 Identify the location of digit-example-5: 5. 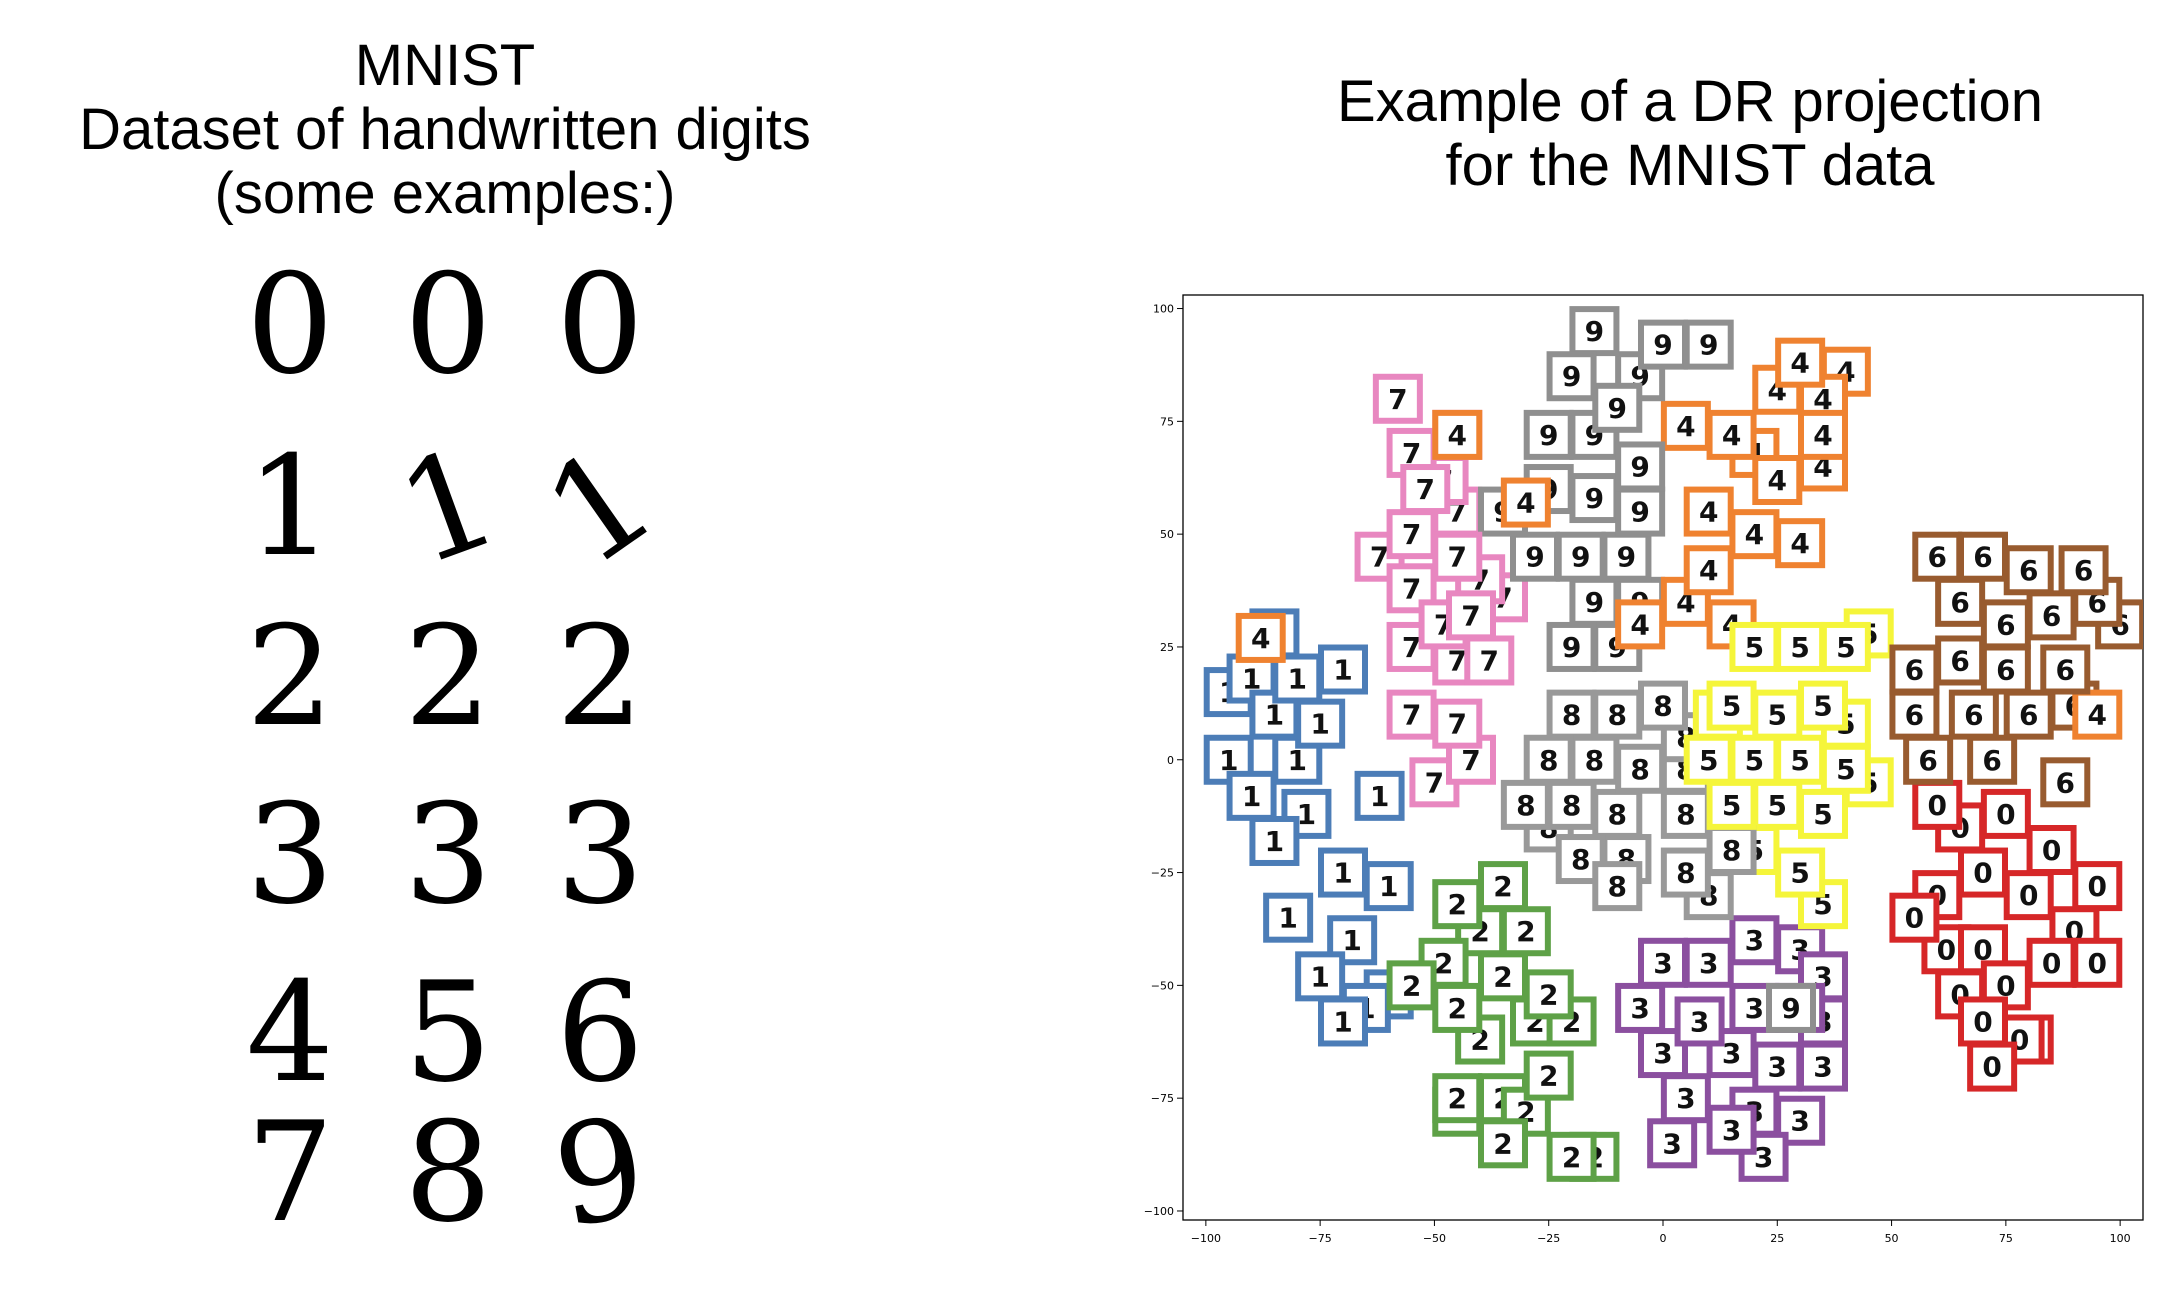
(448, 1032).